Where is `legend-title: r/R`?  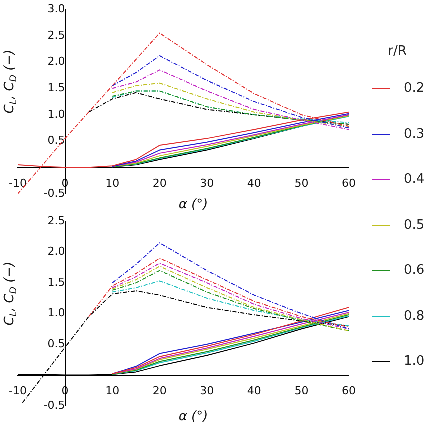 legend-title: r/R is located at coordinates (397, 52).